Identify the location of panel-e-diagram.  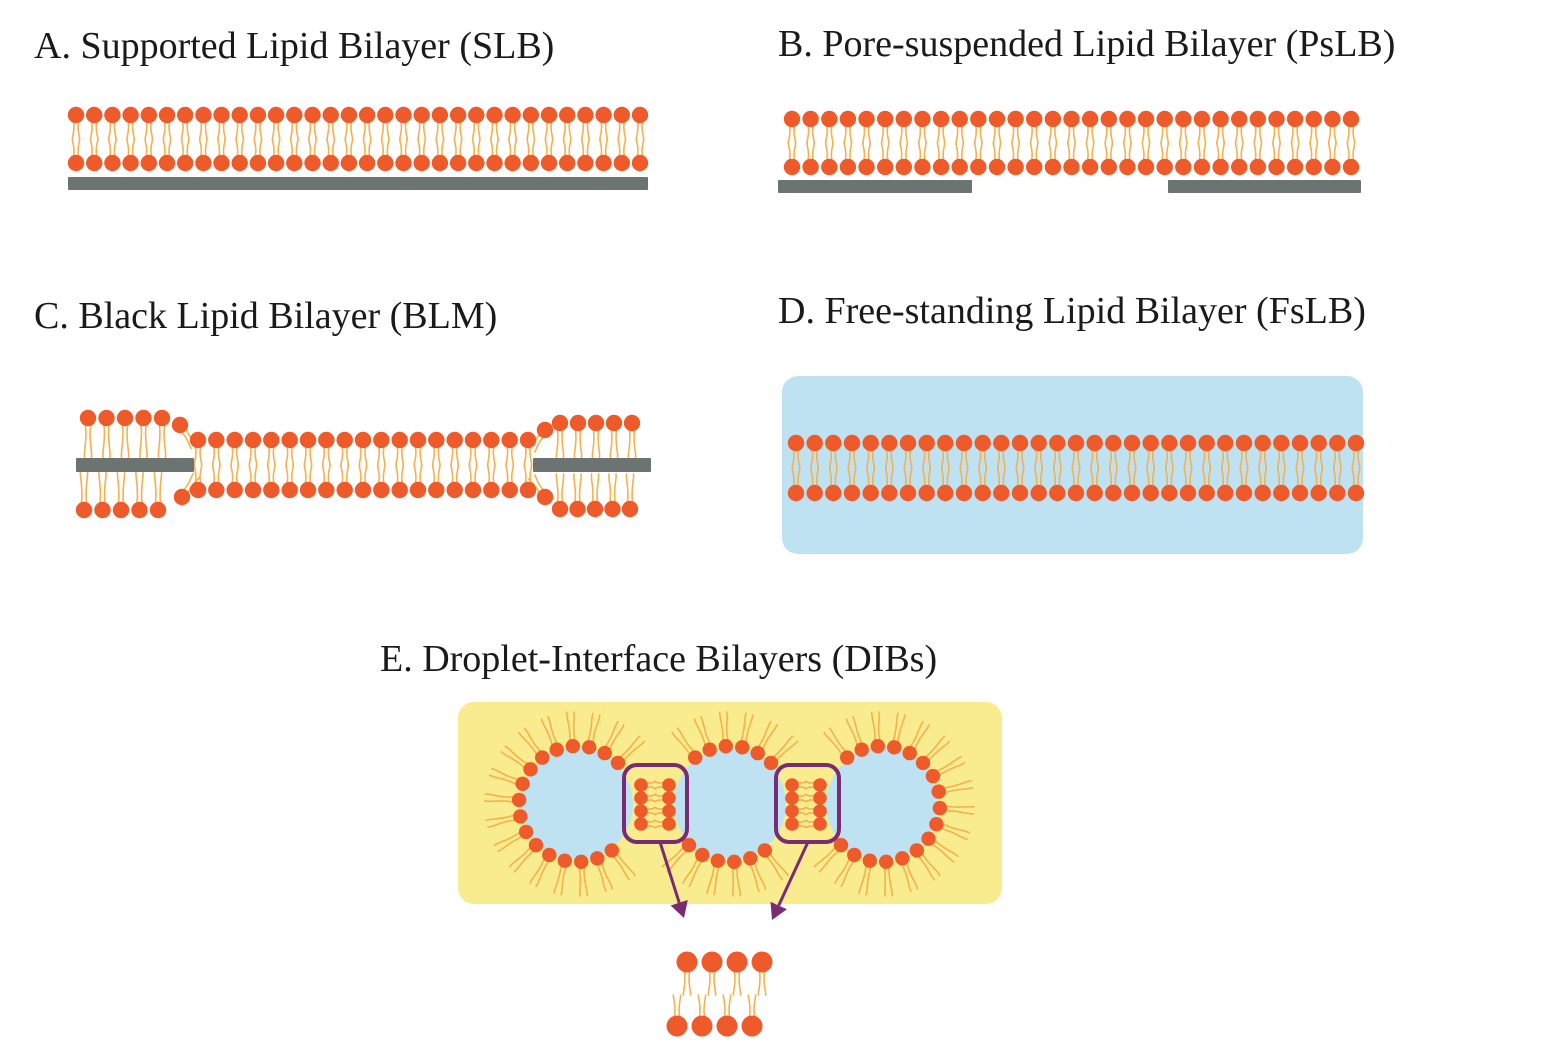
(730, 869).